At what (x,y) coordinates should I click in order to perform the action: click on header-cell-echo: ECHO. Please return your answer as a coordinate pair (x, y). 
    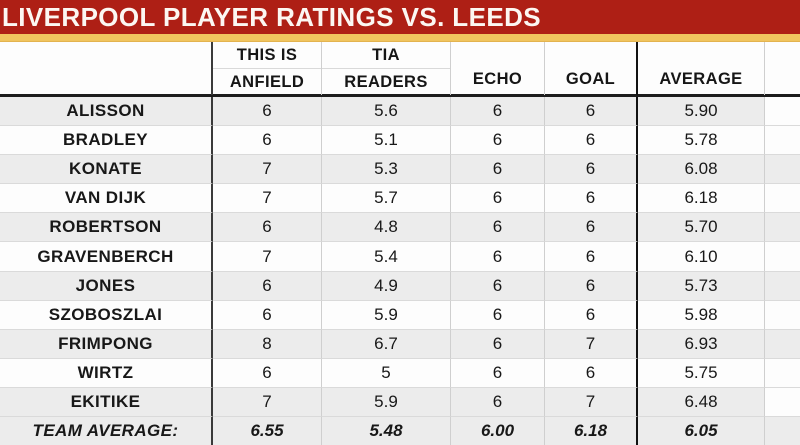
    Looking at the image, I should click on (498, 68).